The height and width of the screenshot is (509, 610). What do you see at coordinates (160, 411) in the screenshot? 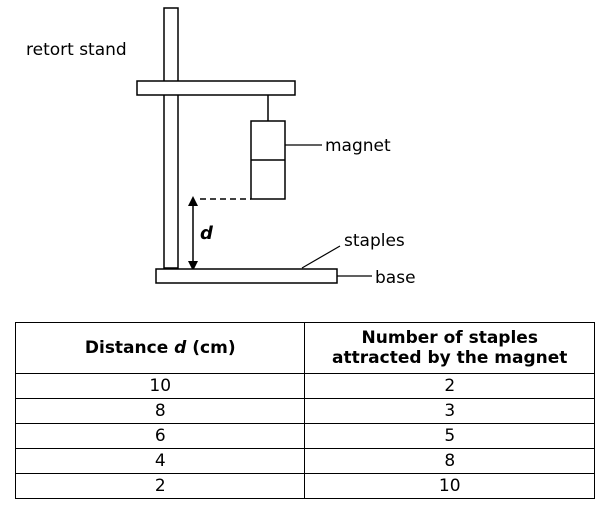
I see `distance-cell: 8` at bounding box center [160, 411].